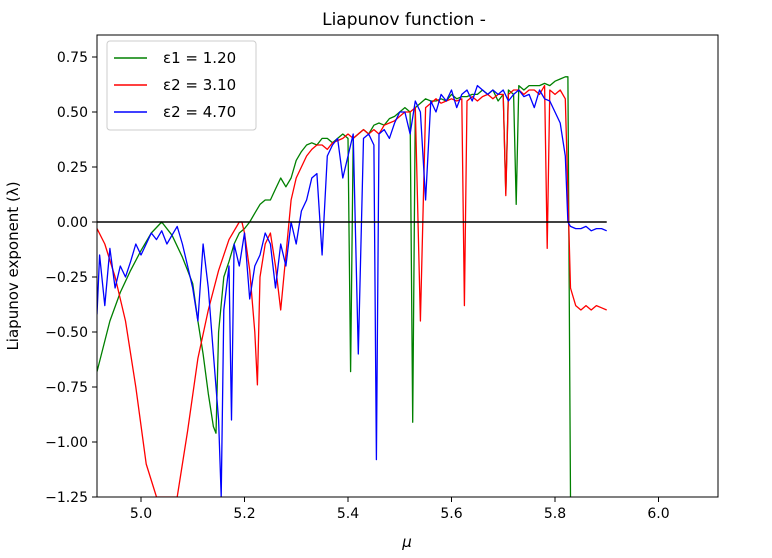 The width and height of the screenshot is (772, 558). What do you see at coordinates (404, 20) in the screenshot?
I see `chart-title: Liapunov function -` at bounding box center [404, 20].